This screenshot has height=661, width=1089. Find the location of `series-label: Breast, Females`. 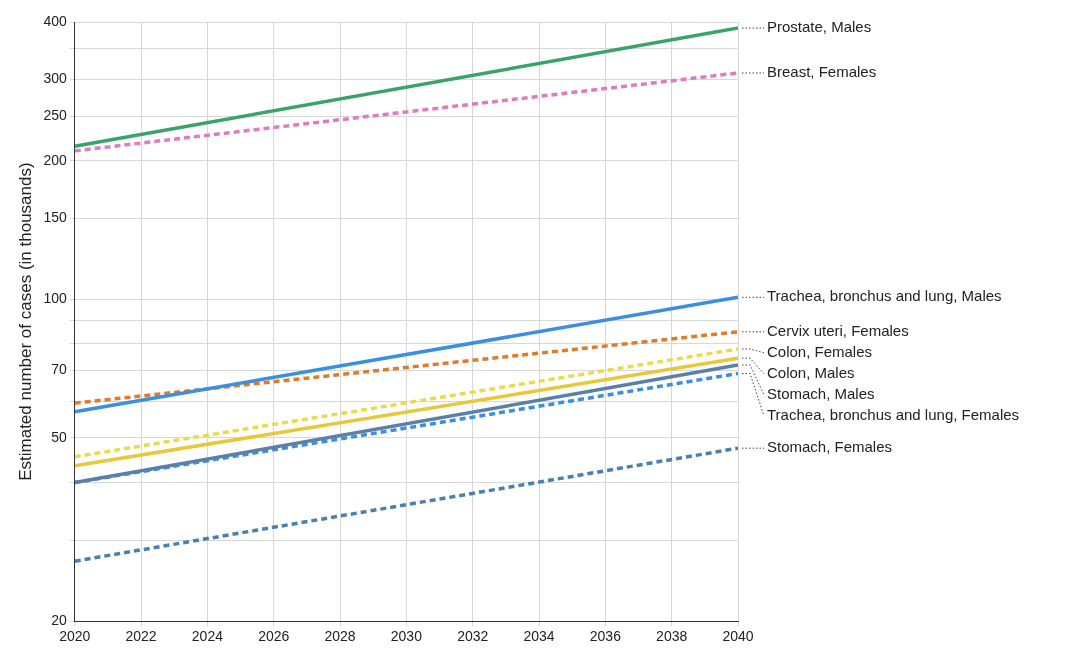

series-label: Breast, Females is located at coordinates (822, 72).